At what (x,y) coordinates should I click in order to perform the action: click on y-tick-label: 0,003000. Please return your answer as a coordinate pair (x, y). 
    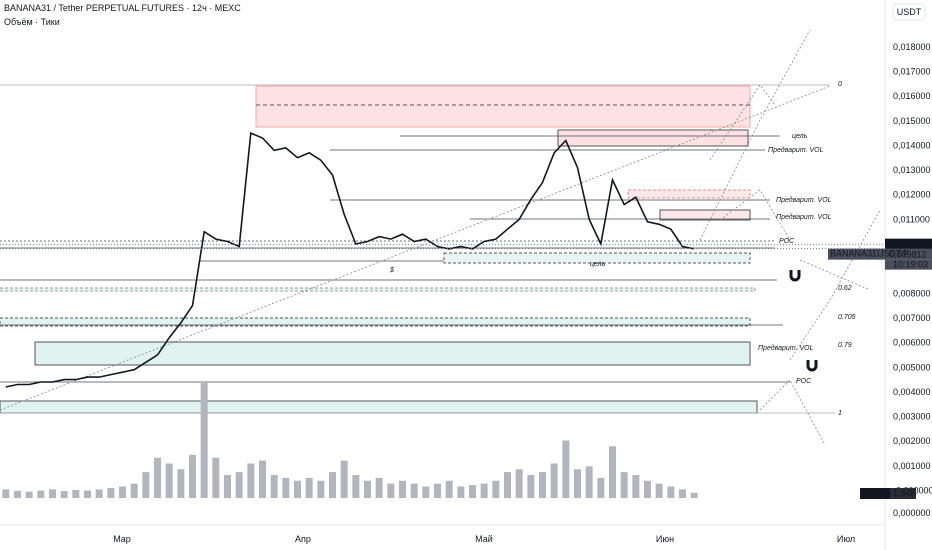
    Looking at the image, I should click on (912, 417).